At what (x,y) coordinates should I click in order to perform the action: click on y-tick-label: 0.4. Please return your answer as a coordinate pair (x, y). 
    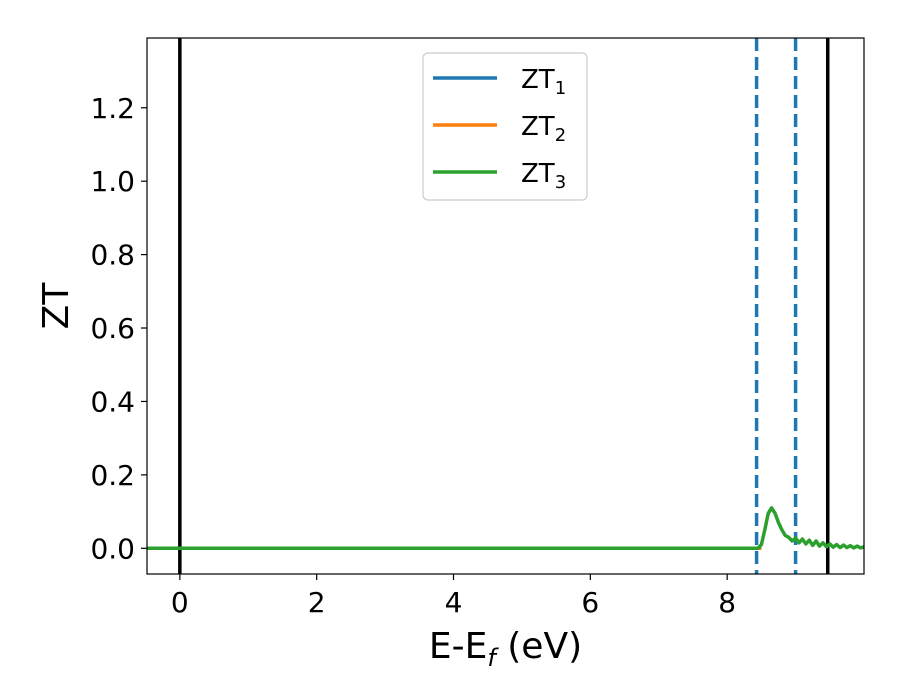
    Looking at the image, I should click on (112, 401).